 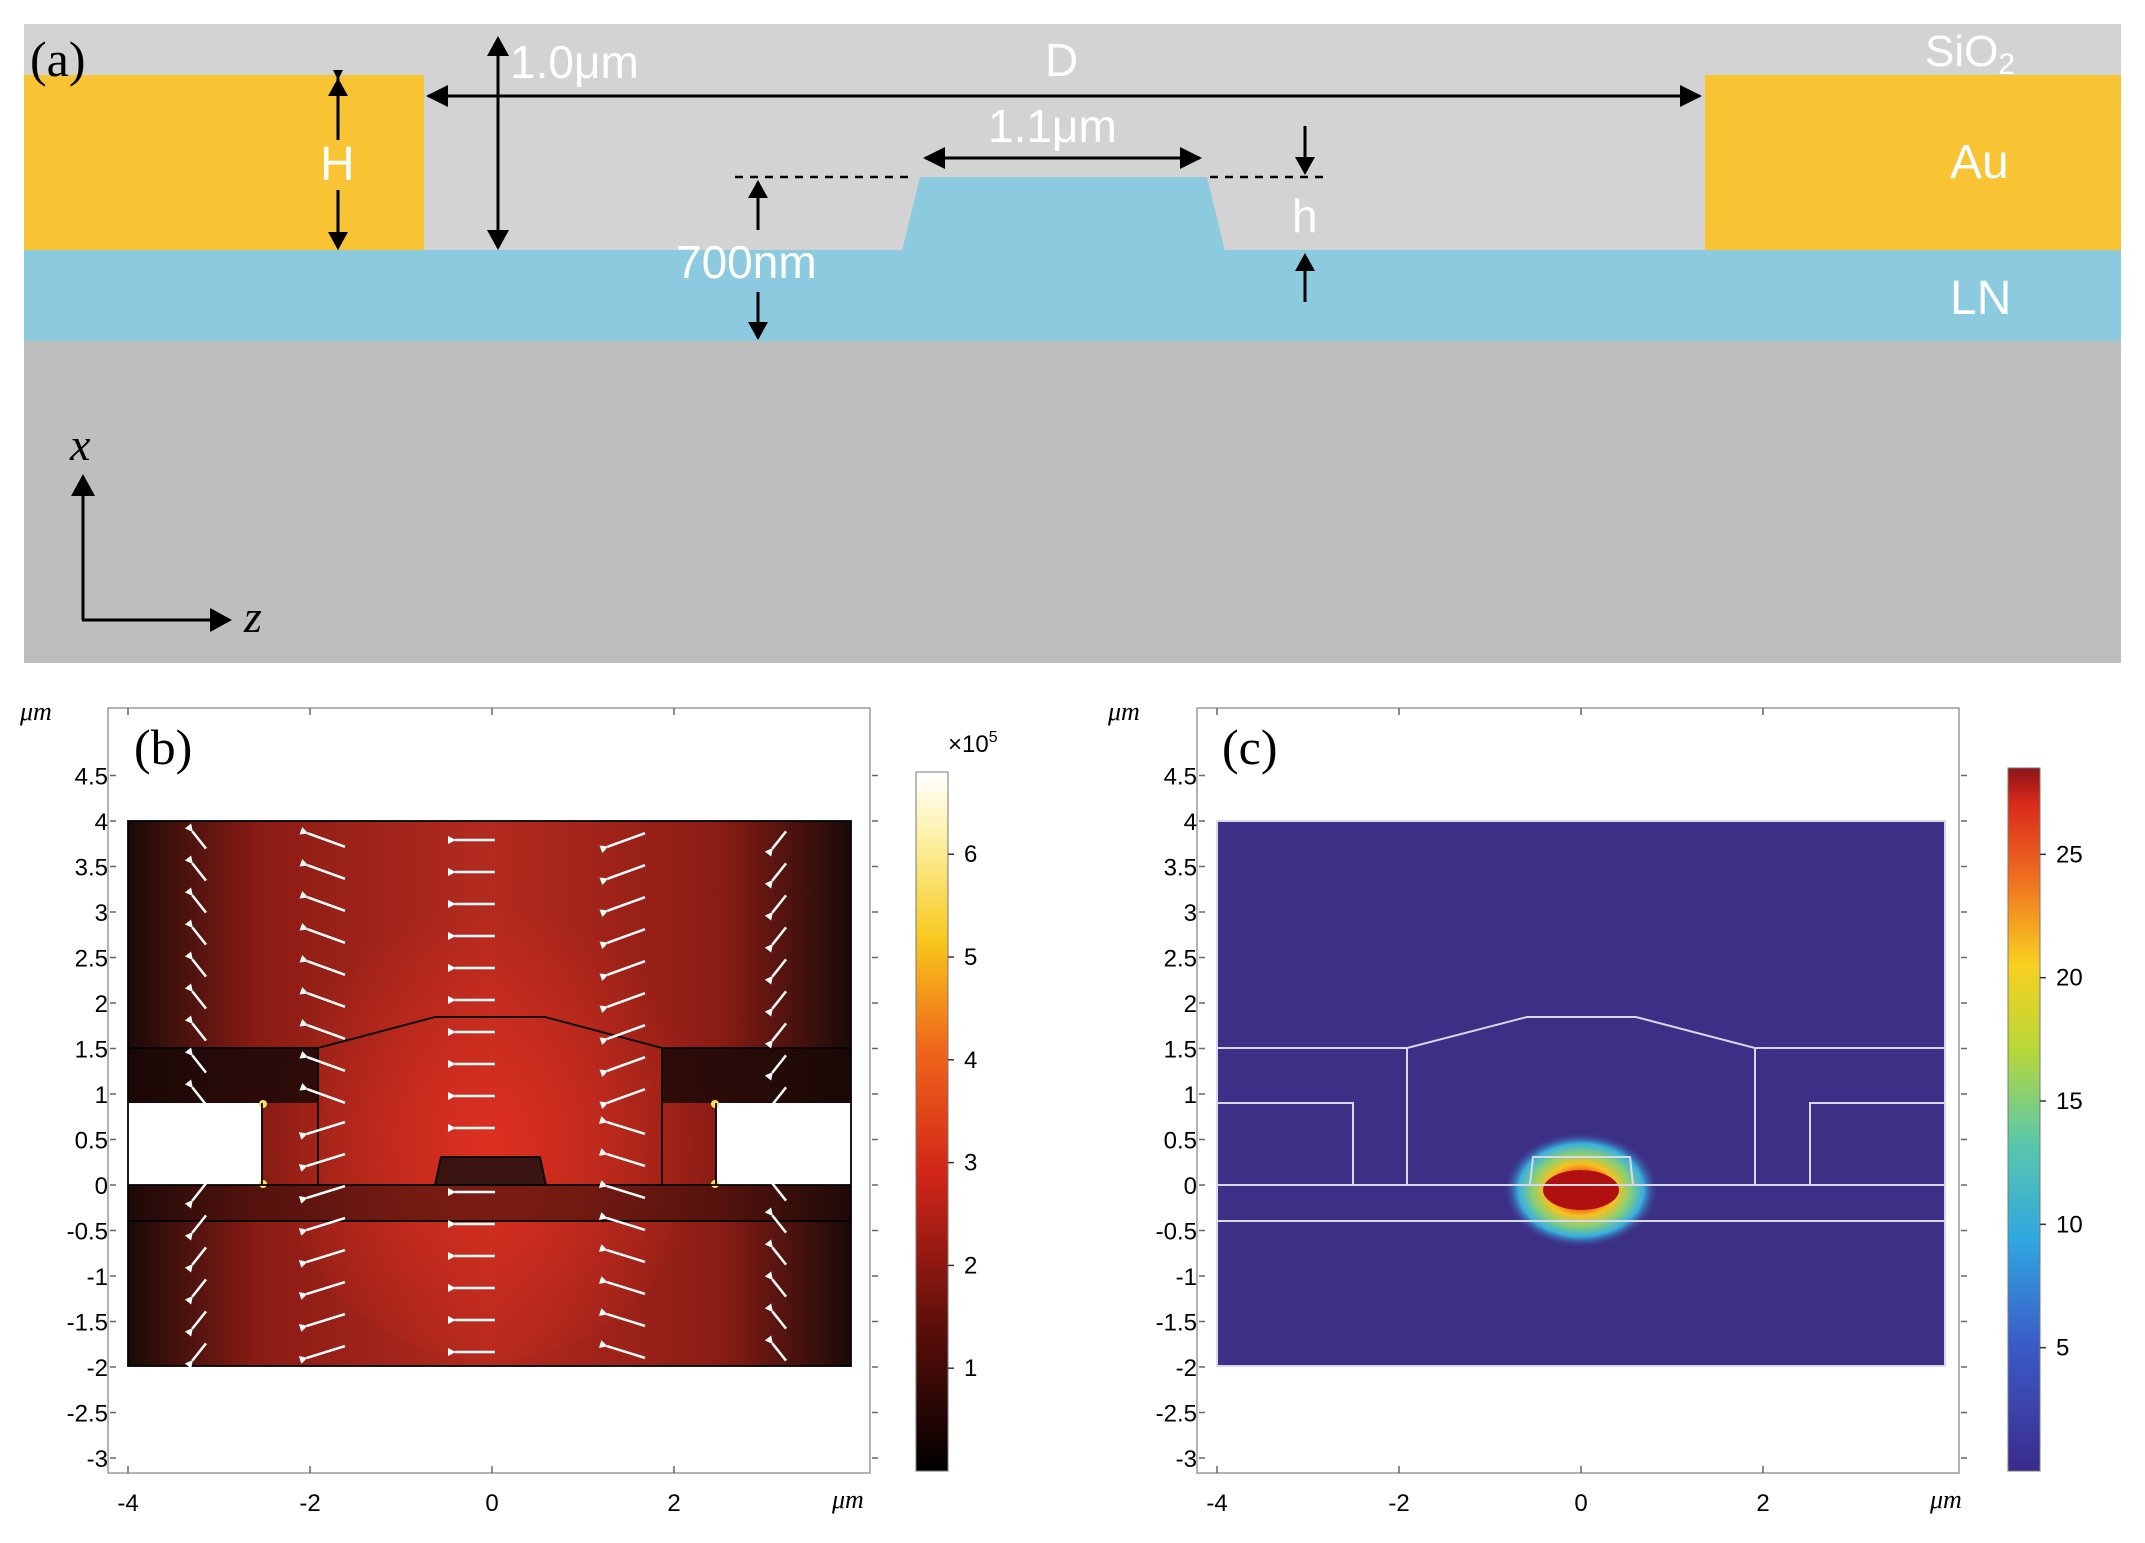 I want to click on y-tick-label: 3.5, so click(x=91, y=868).